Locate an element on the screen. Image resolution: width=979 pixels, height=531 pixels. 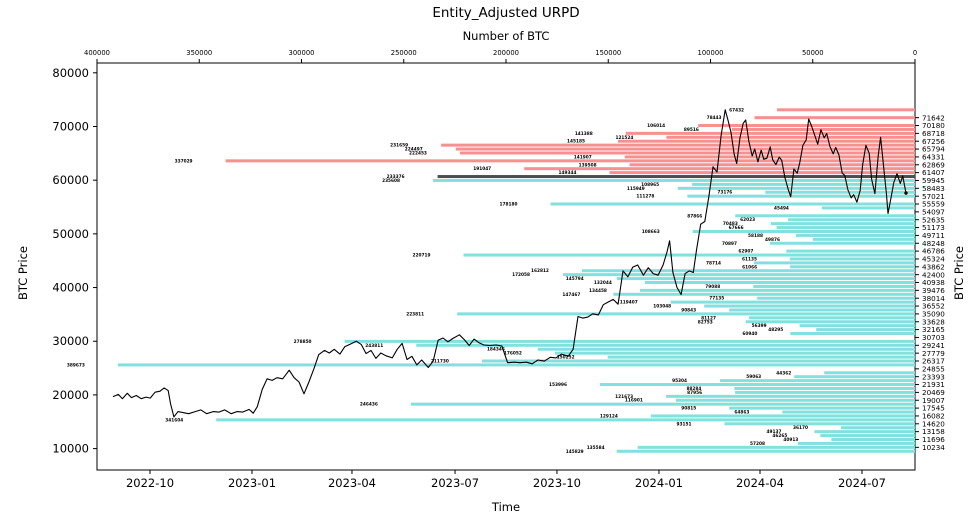
right-axis-tick-label: 46786 is located at coordinates (933, 251).